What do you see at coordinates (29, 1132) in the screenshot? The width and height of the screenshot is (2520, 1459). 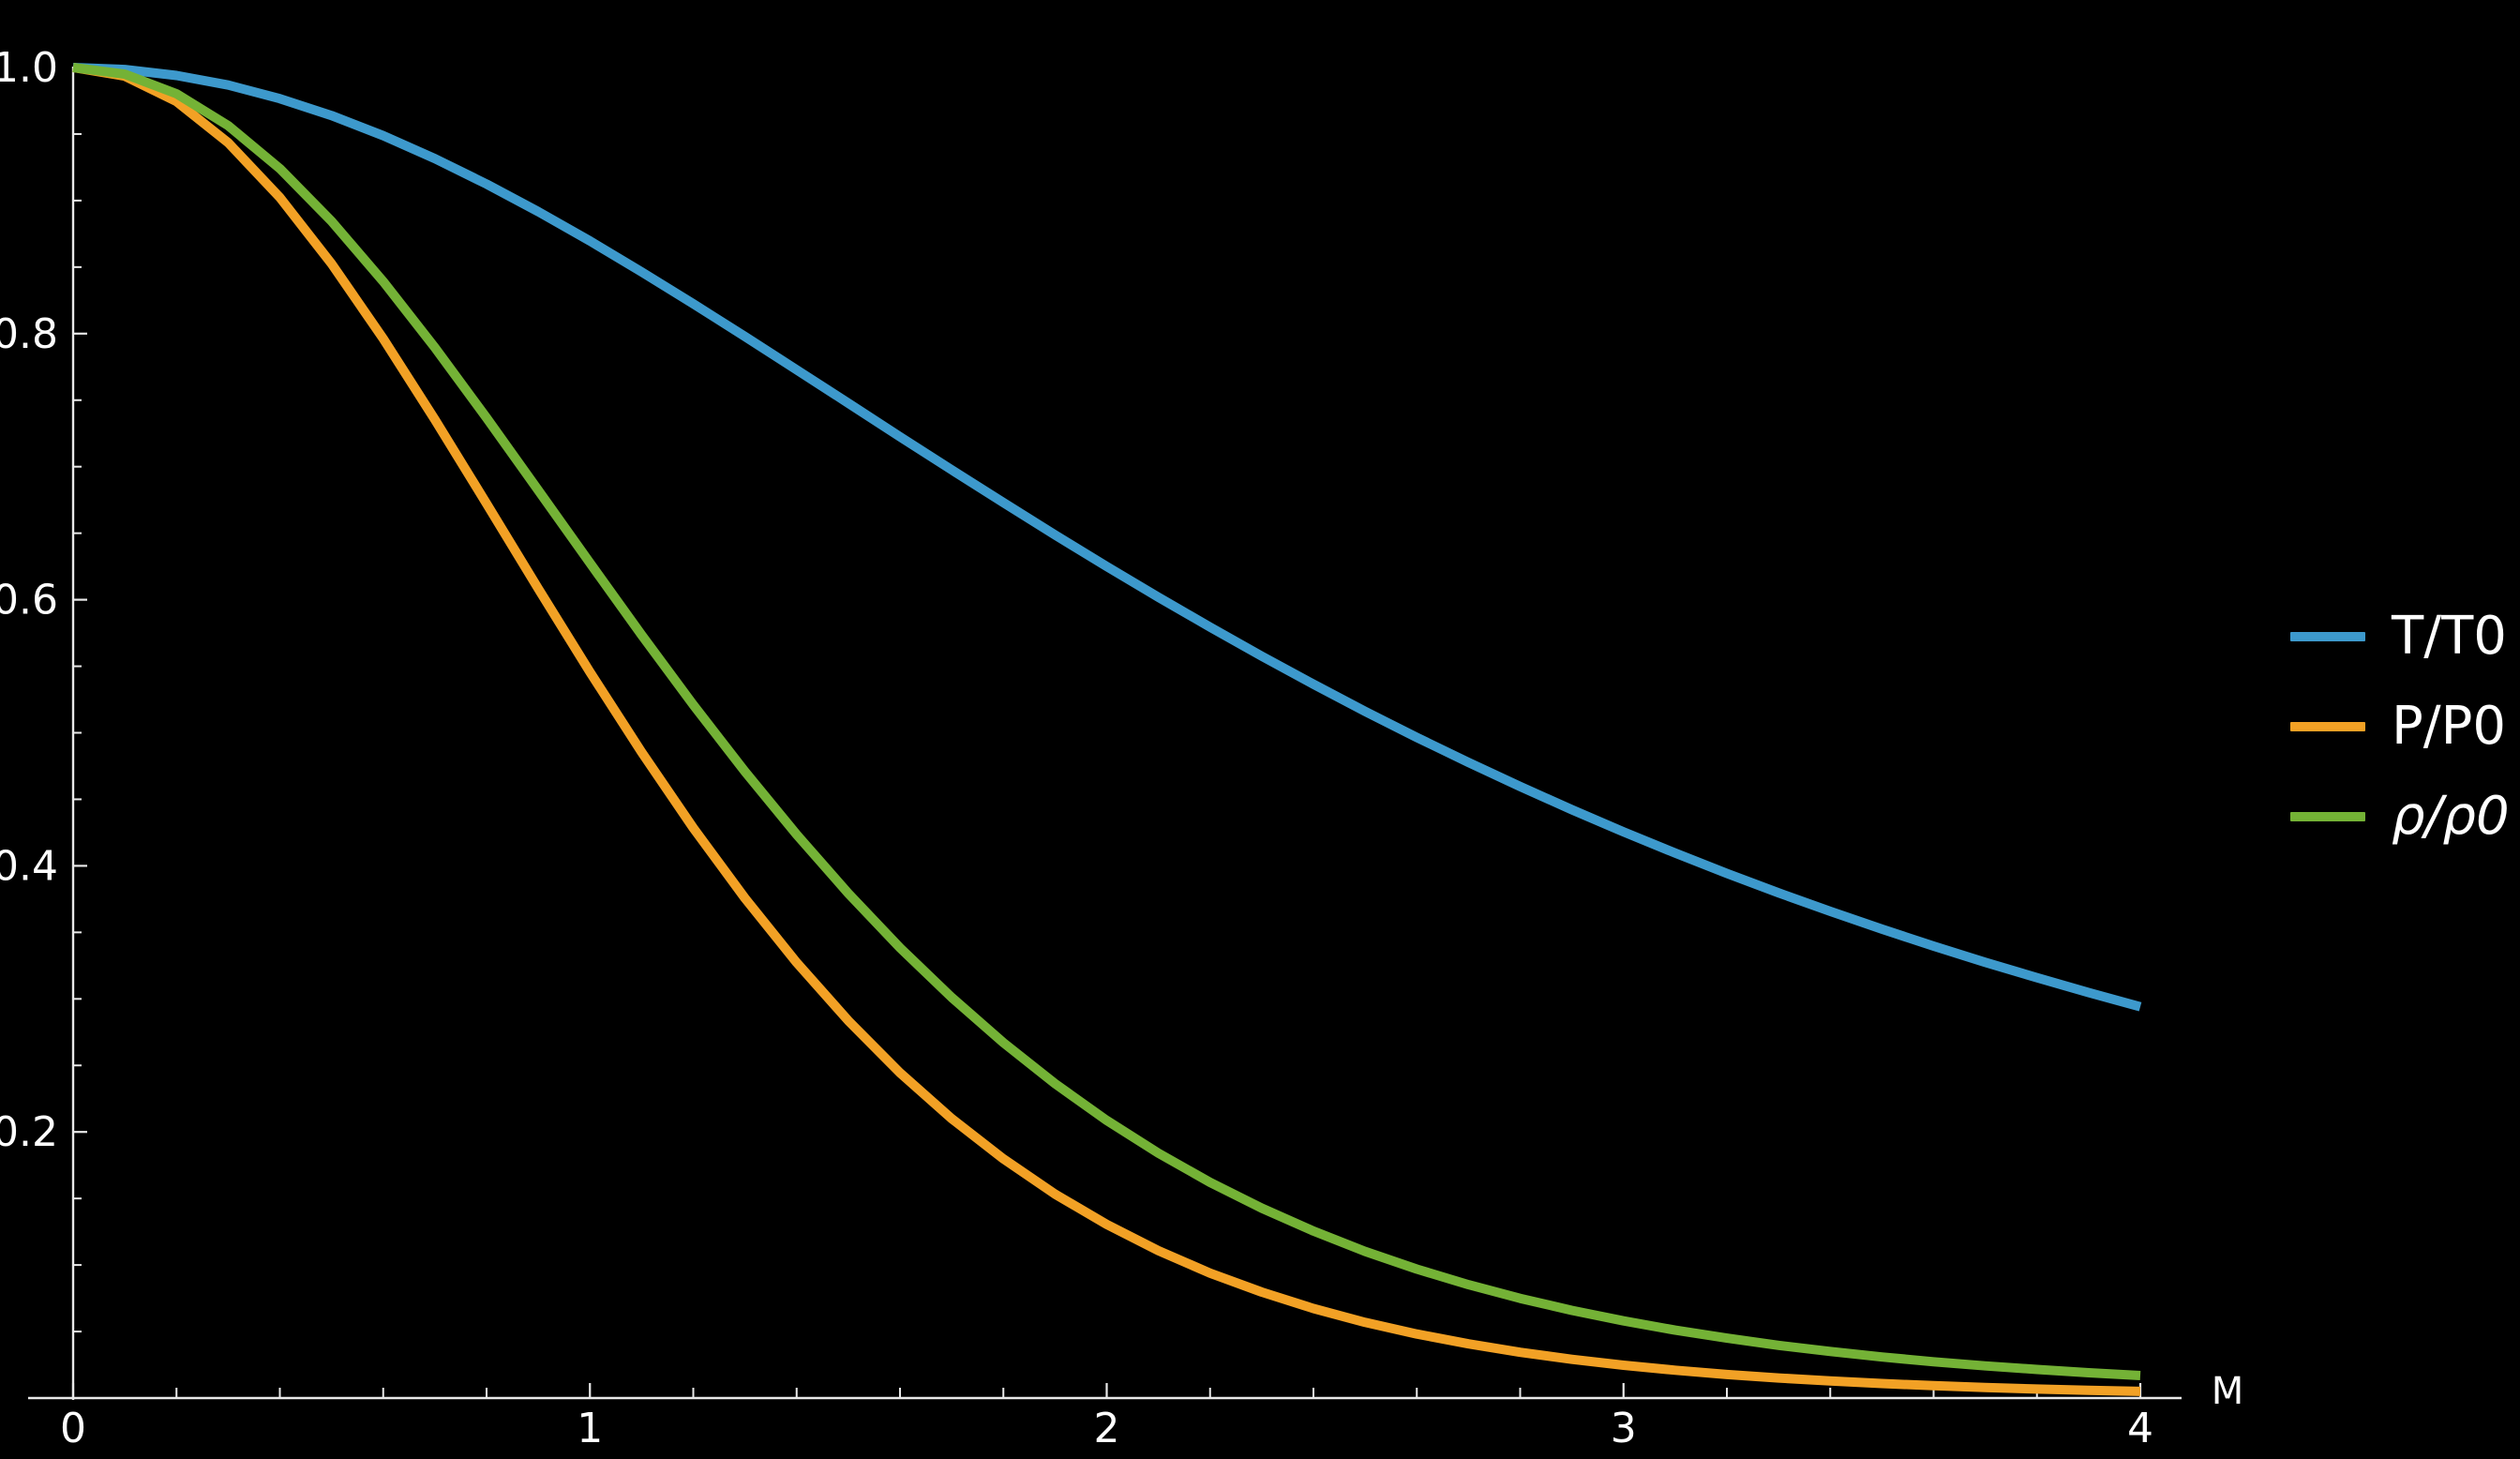 I see `y-tick-label: 0.2` at bounding box center [29, 1132].